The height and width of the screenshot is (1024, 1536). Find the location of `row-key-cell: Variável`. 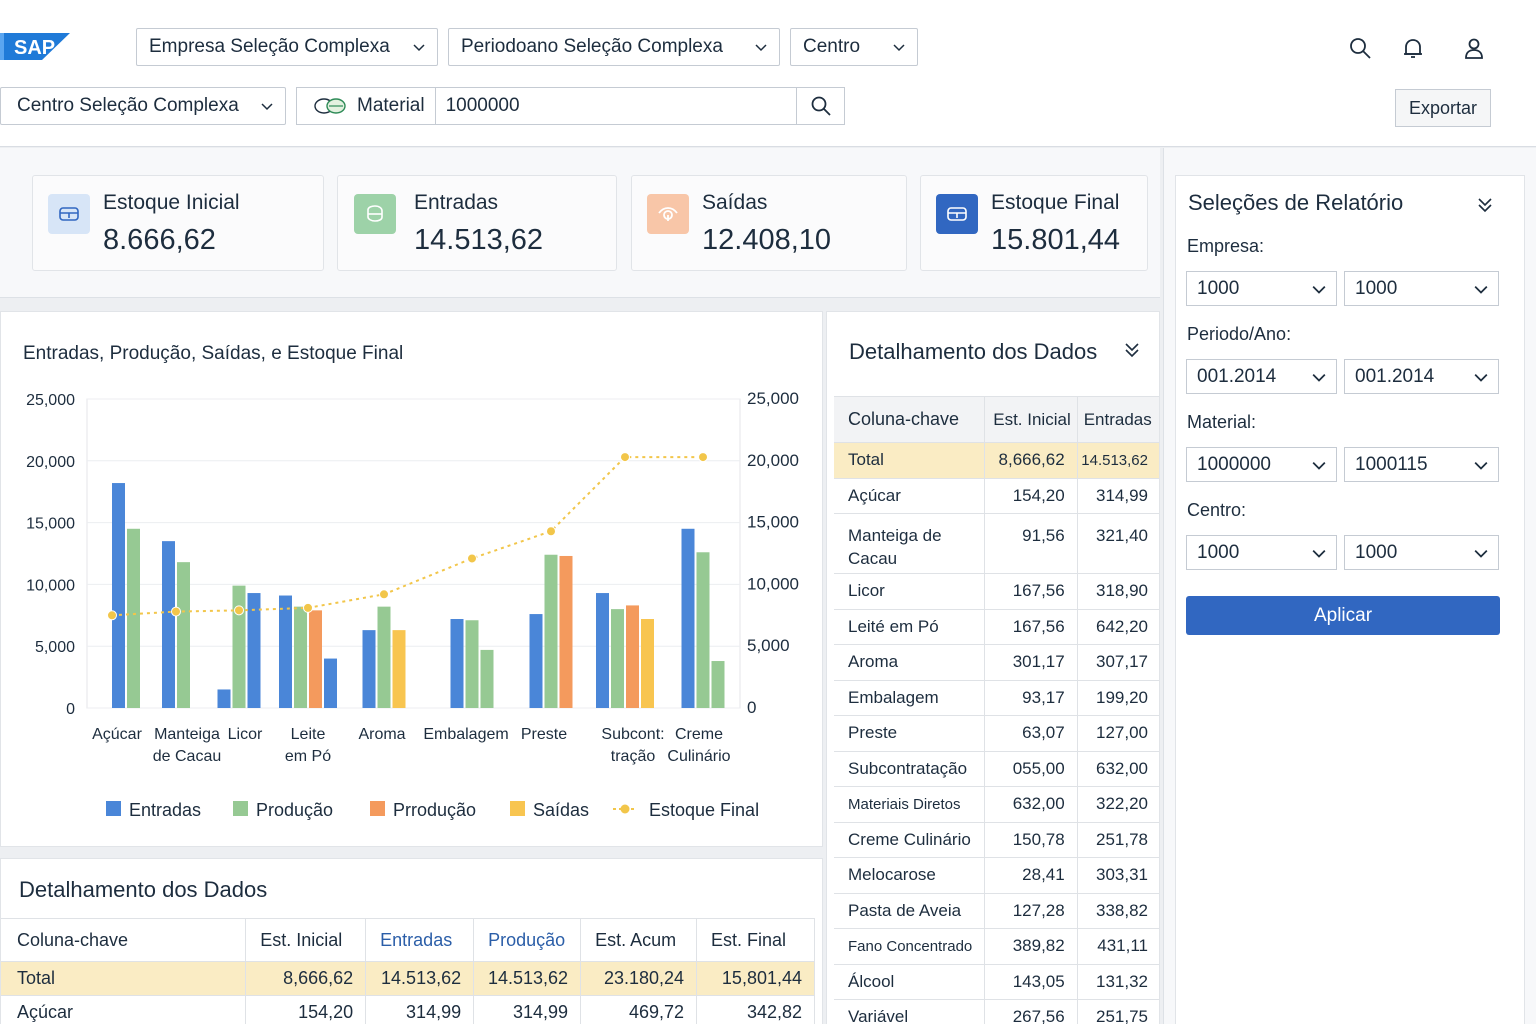

row-key-cell: Variável is located at coordinates (910, 1011).